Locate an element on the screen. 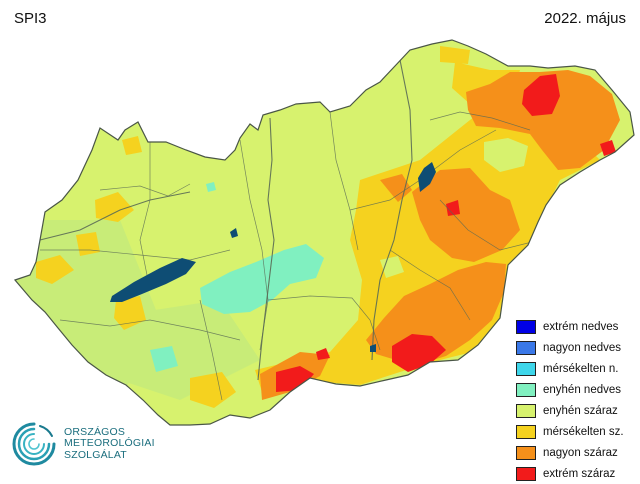  legend-label: mérsékelten sz. is located at coordinates (583, 431).